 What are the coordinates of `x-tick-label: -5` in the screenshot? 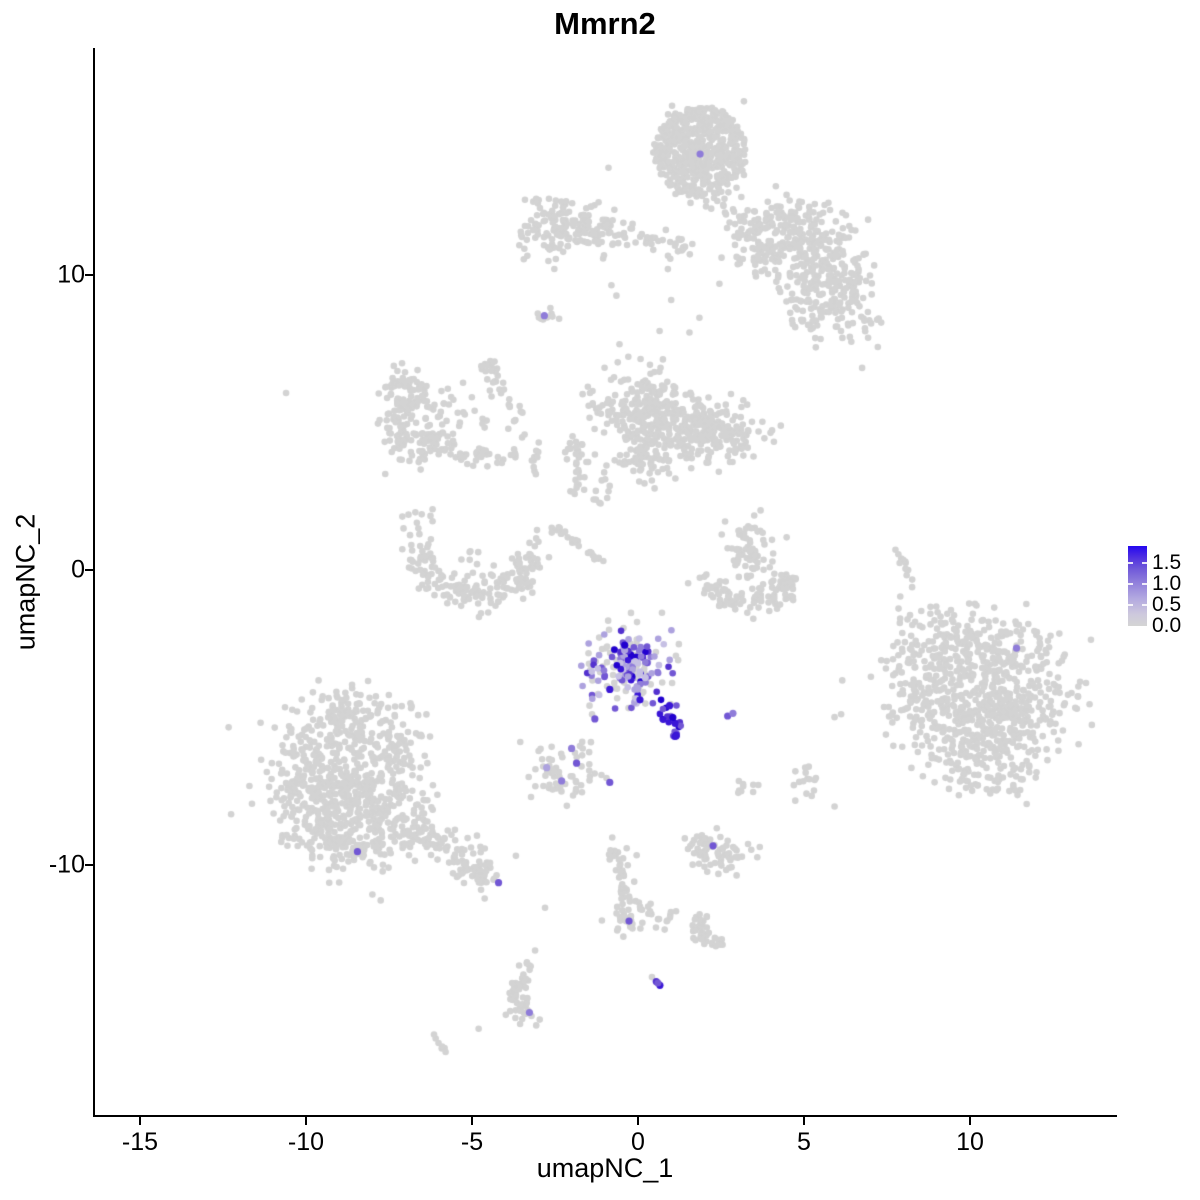 It's located at (472, 1142).